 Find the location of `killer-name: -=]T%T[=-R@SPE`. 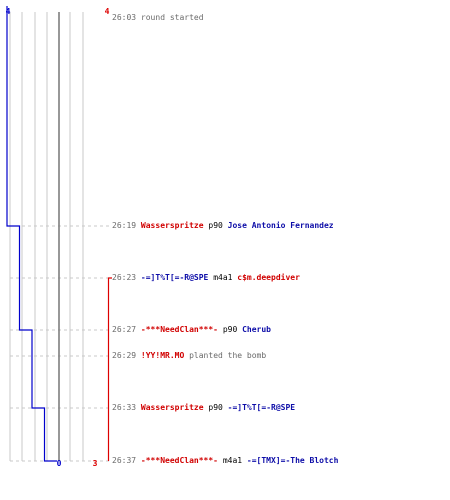

killer-name: -=]T%T[=-R@SPE is located at coordinates (174, 277).